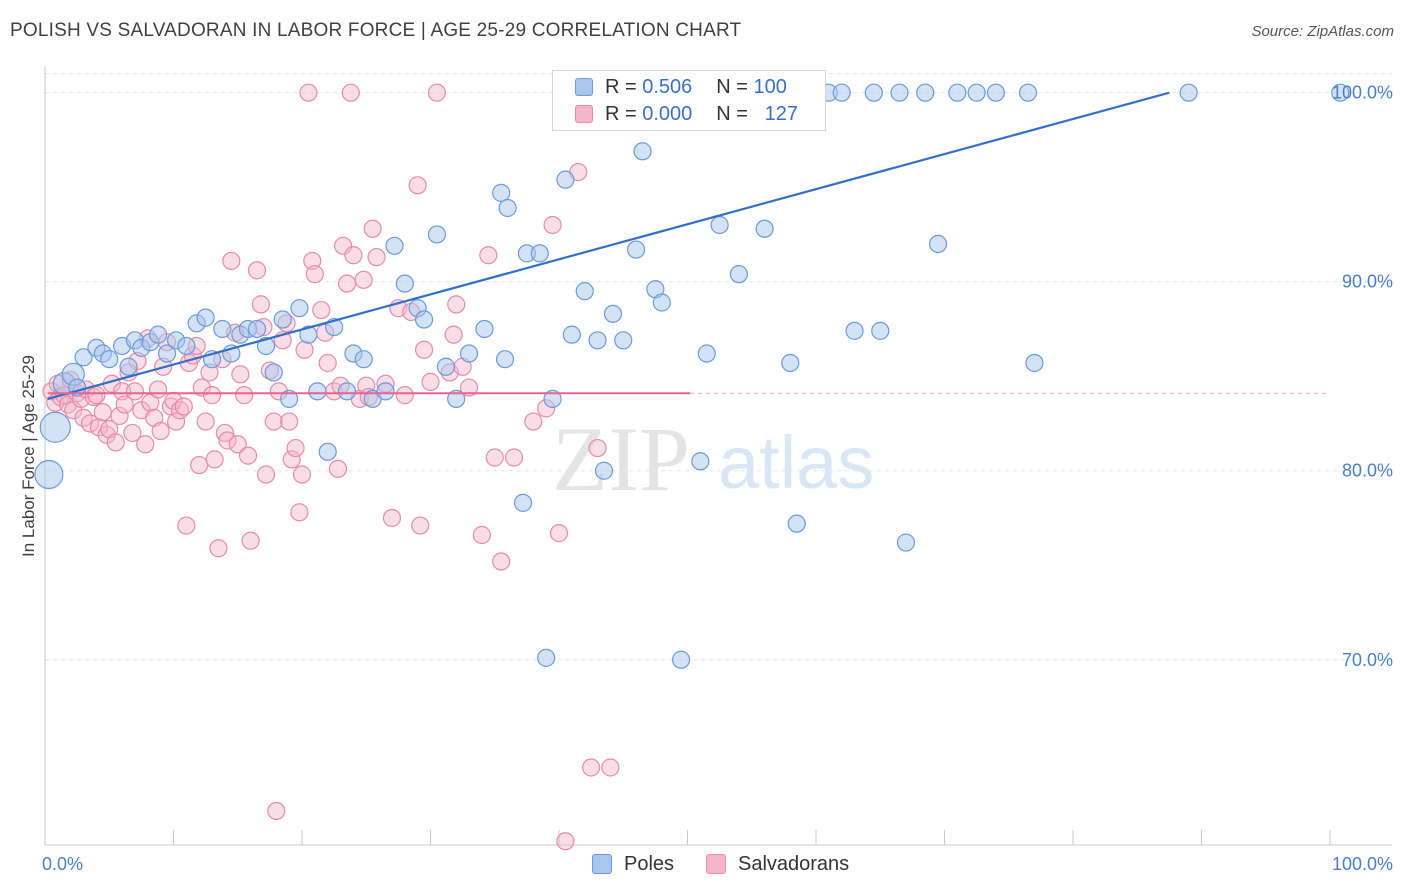 This screenshot has height=892, width=1406. Describe the element at coordinates (713, 459) in the screenshot. I see `watermark: ZIP atlas` at that location.